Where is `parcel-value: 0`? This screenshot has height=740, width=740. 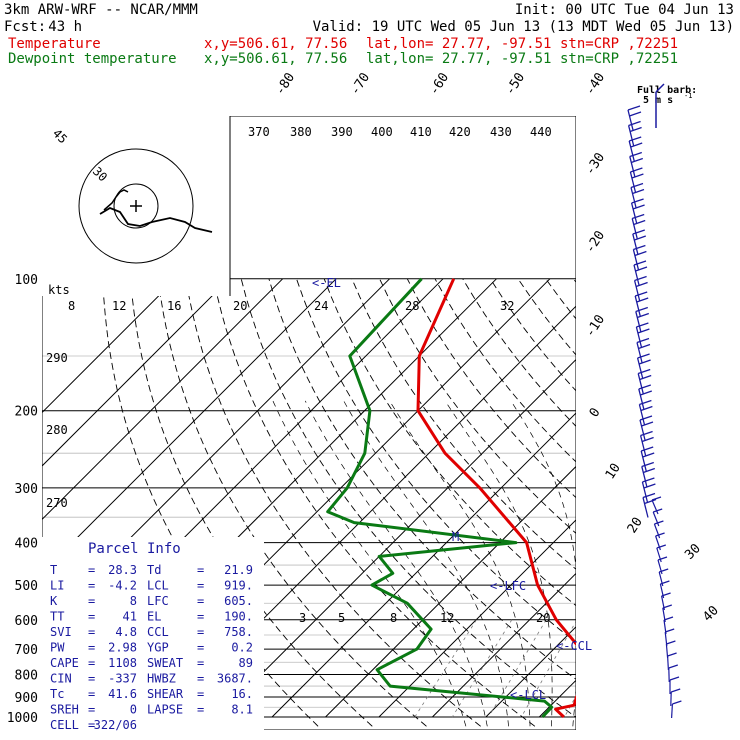 parcel-value: 0 is located at coordinates (133, 710).